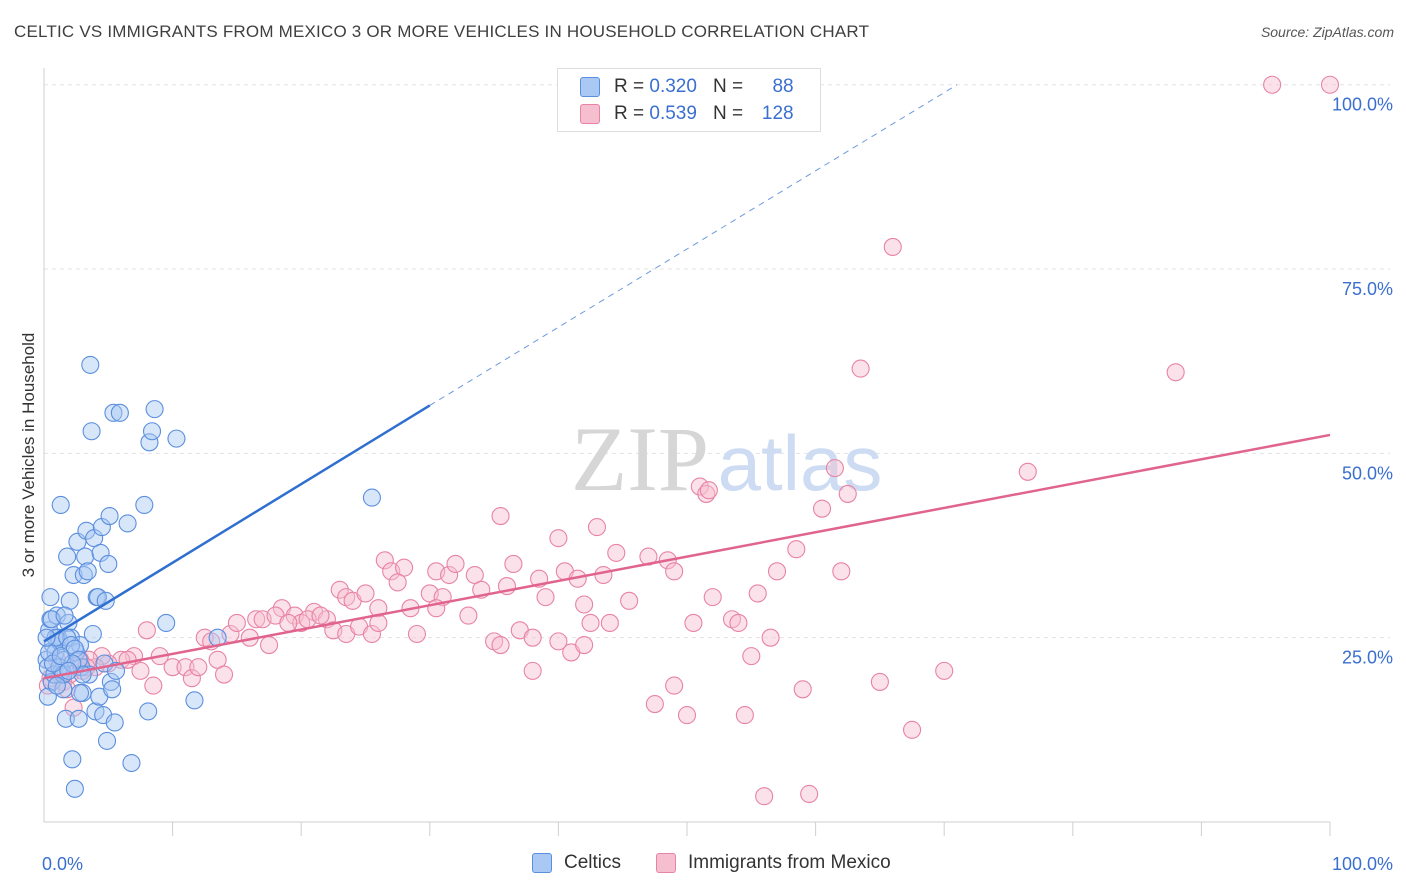  What do you see at coordinates (783, 86) in the screenshot?
I see `n-value: 88` at bounding box center [783, 86].